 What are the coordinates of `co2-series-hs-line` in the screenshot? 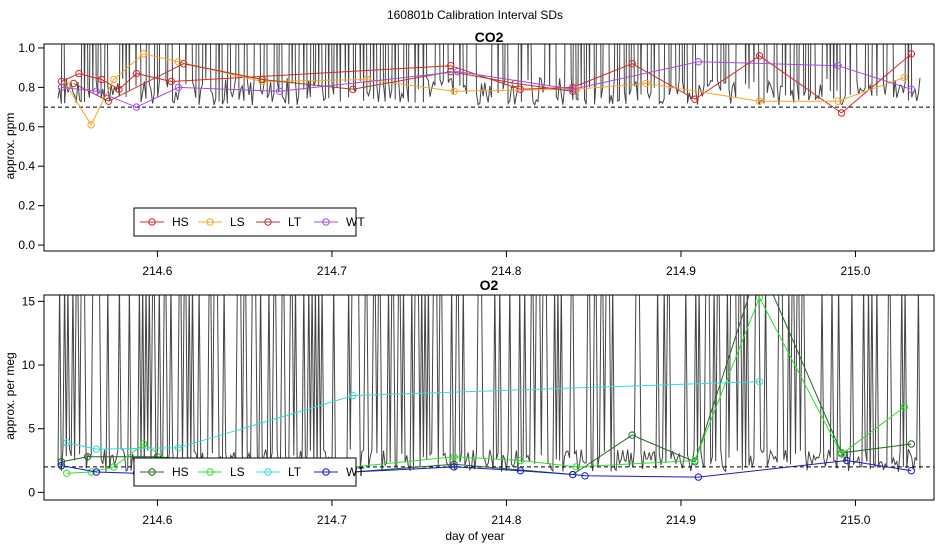 It's located at (486, 83).